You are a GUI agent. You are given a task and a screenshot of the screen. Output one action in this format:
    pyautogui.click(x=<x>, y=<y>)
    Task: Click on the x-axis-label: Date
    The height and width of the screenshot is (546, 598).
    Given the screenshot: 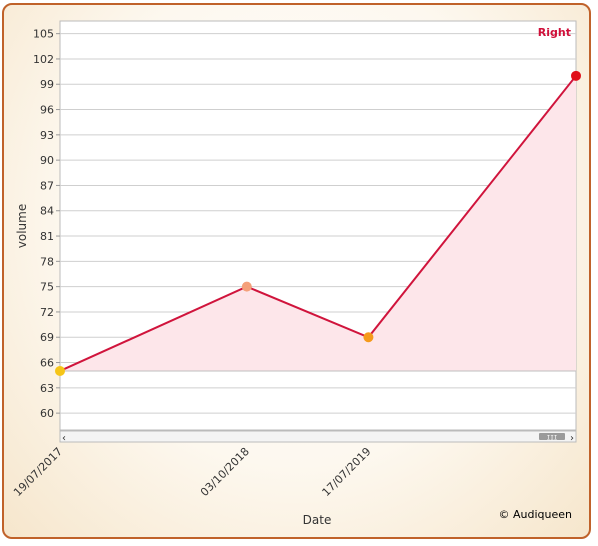 What is the action you would take?
    pyautogui.click(x=317, y=520)
    